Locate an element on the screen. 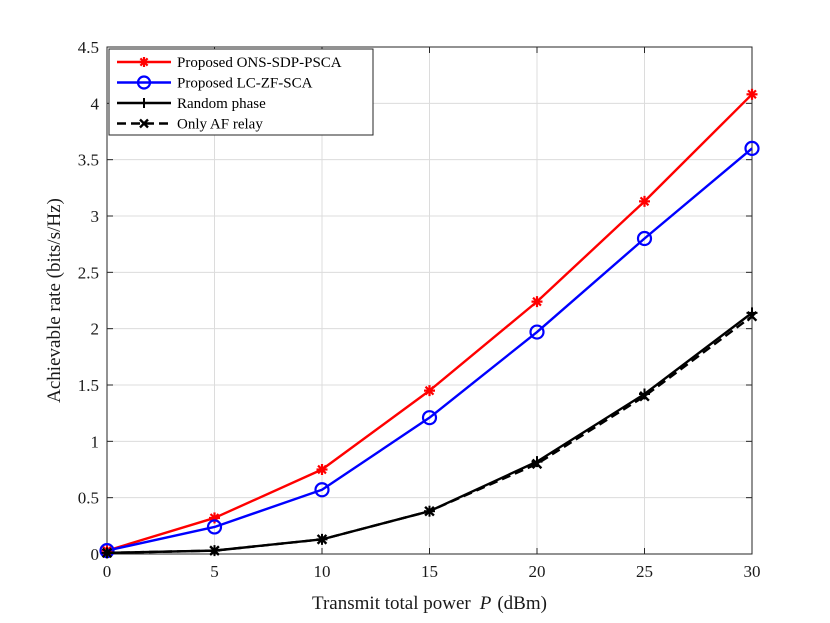  legend-box is located at coordinates (241, 92).